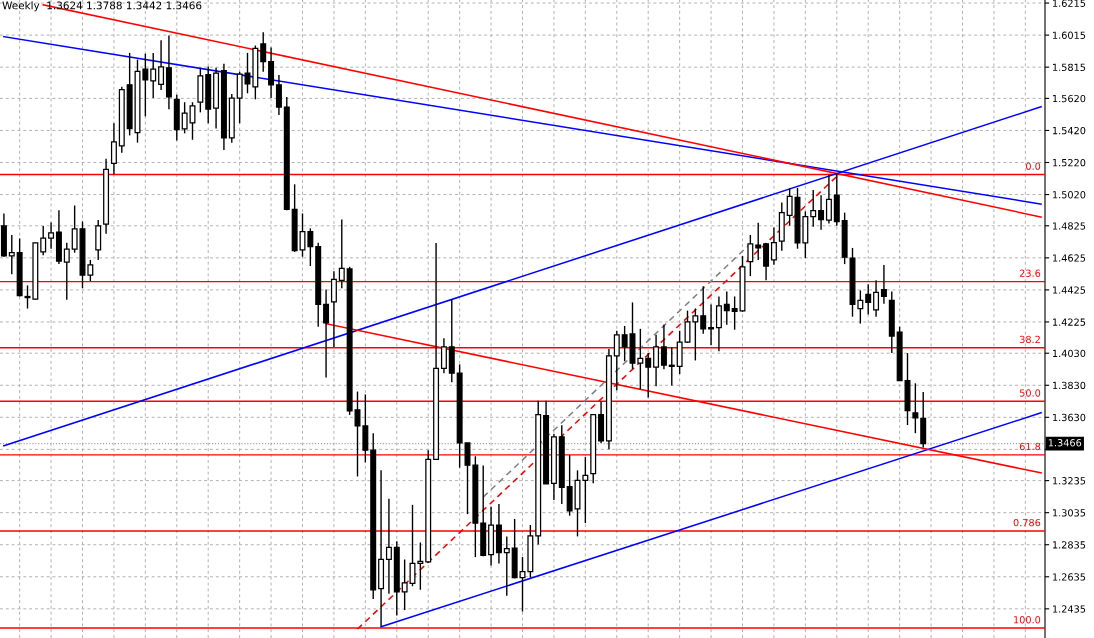  Describe the element at coordinates (1069, 353) in the screenshot. I see `y-tick-label: 1.4030` at that location.